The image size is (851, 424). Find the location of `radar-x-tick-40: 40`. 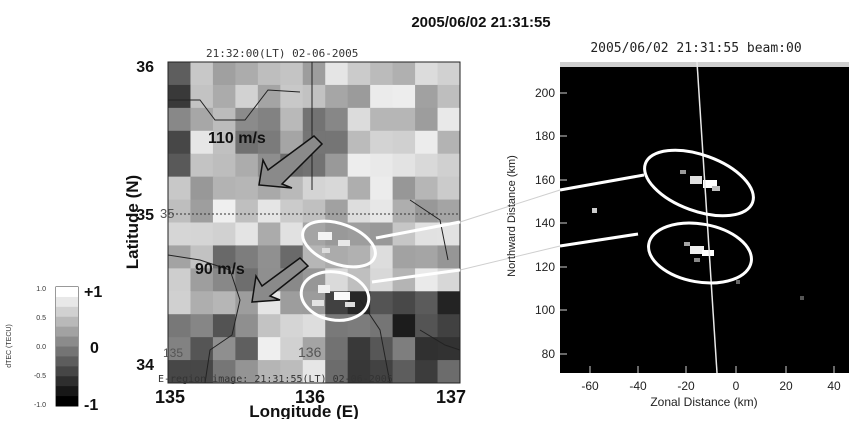

radar-x-tick-40: 40 is located at coordinates (834, 386).